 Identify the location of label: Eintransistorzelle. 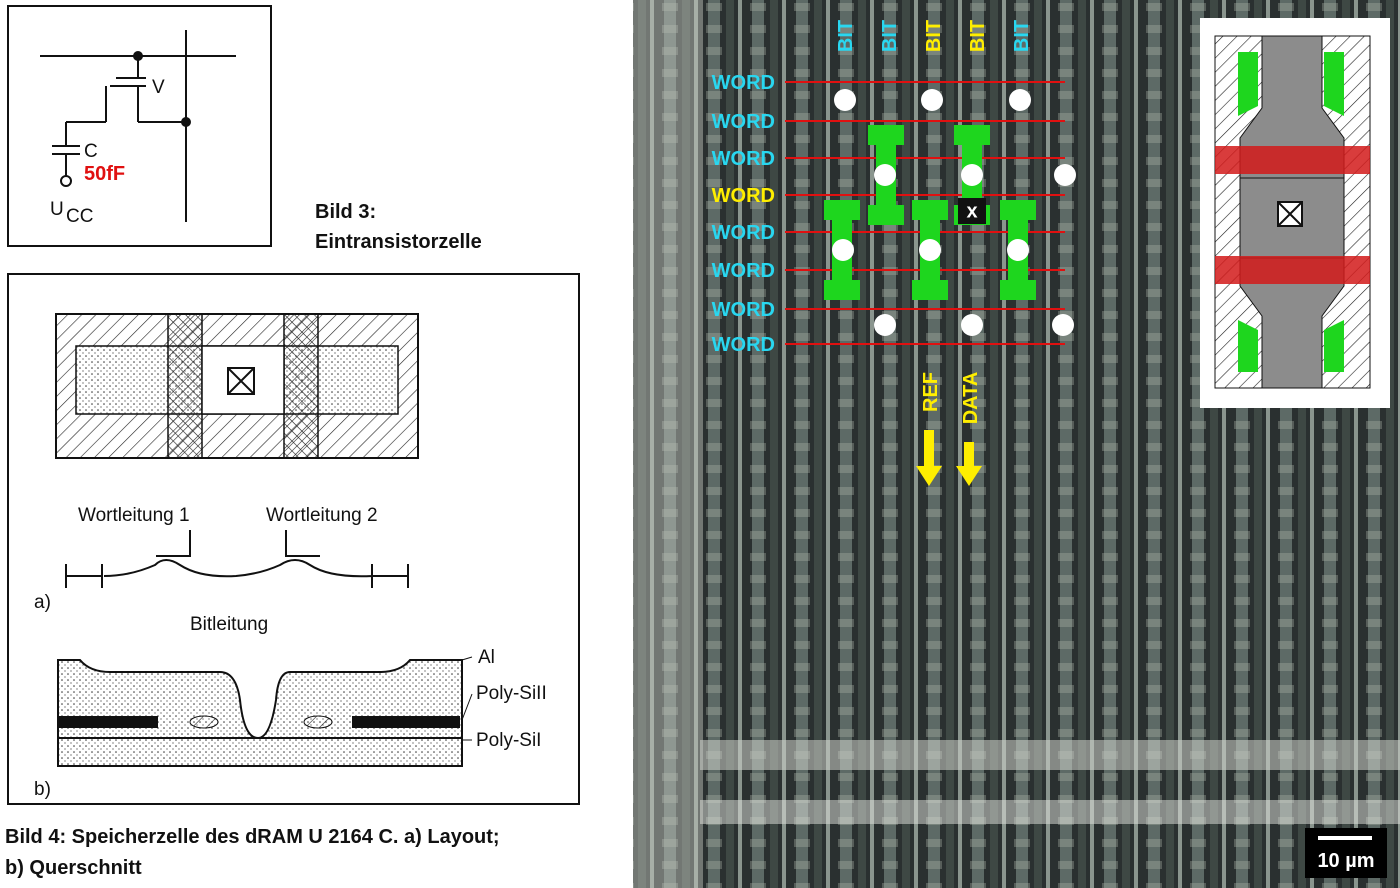
(398, 242).